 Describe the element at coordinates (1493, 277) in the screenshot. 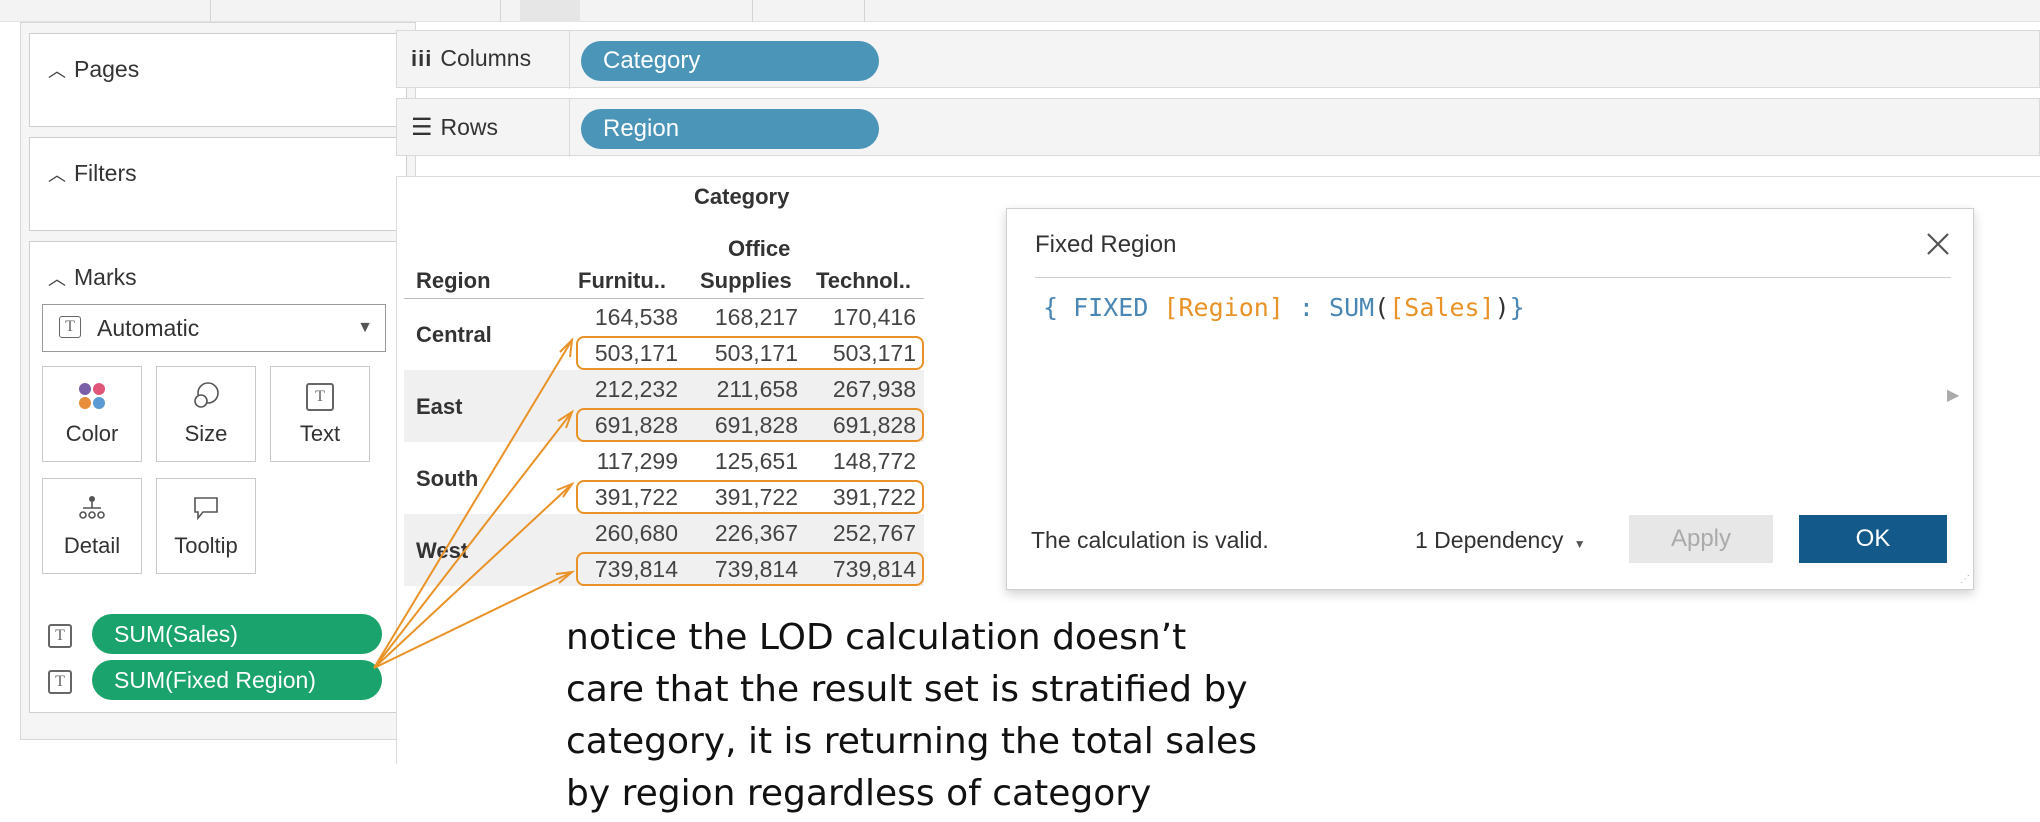

I see `dialog-divider` at that location.